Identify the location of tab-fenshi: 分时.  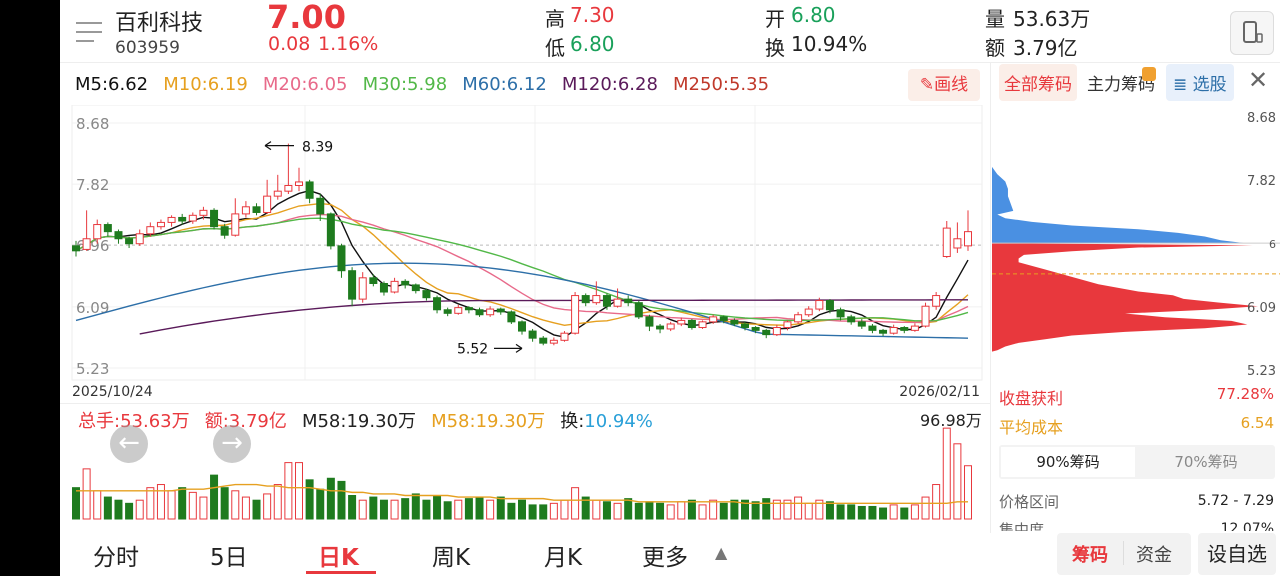
(116, 558).